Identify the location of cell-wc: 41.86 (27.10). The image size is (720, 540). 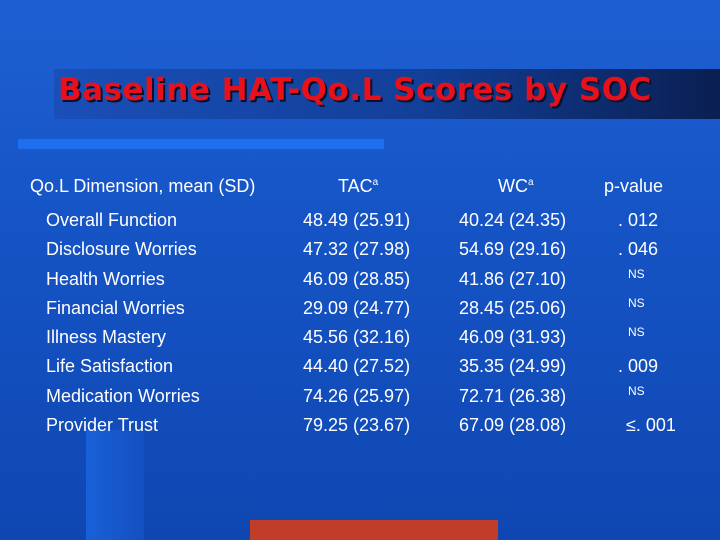
(513, 279).